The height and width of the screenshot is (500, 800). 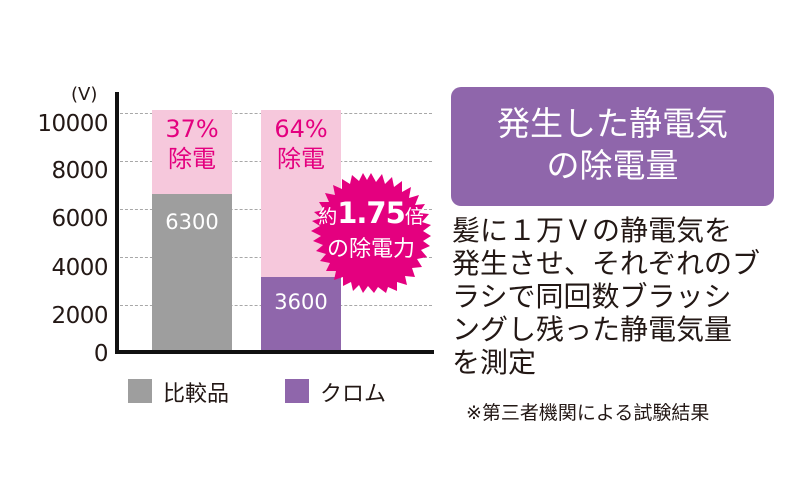 What do you see at coordinates (192, 222) in the screenshot?
I see `bar-comparison-value: 6300` at bounding box center [192, 222].